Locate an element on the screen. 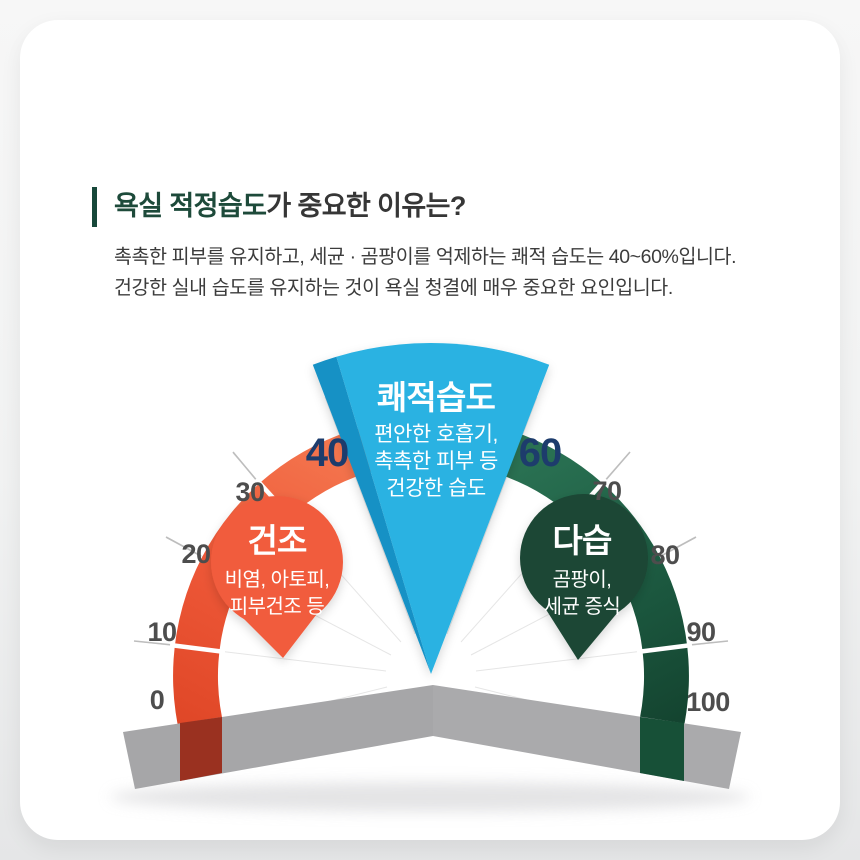 This screenshot has height=860, width=860. humid-label: 다습 is located at coordinates (582, 540).